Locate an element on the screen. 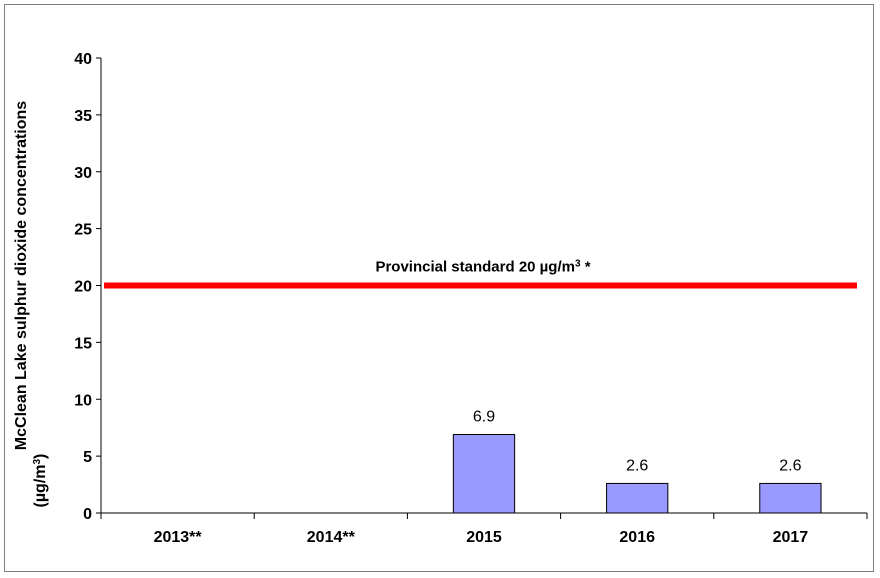  y-tick-label: 30 is located at coordinates (83, 173).